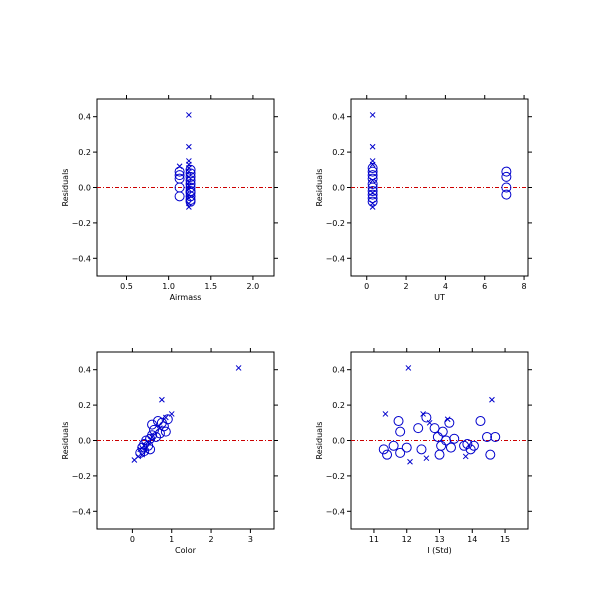 The image size is (608, 608). I want to click on x-axis-label: UT, so click(439, 297).